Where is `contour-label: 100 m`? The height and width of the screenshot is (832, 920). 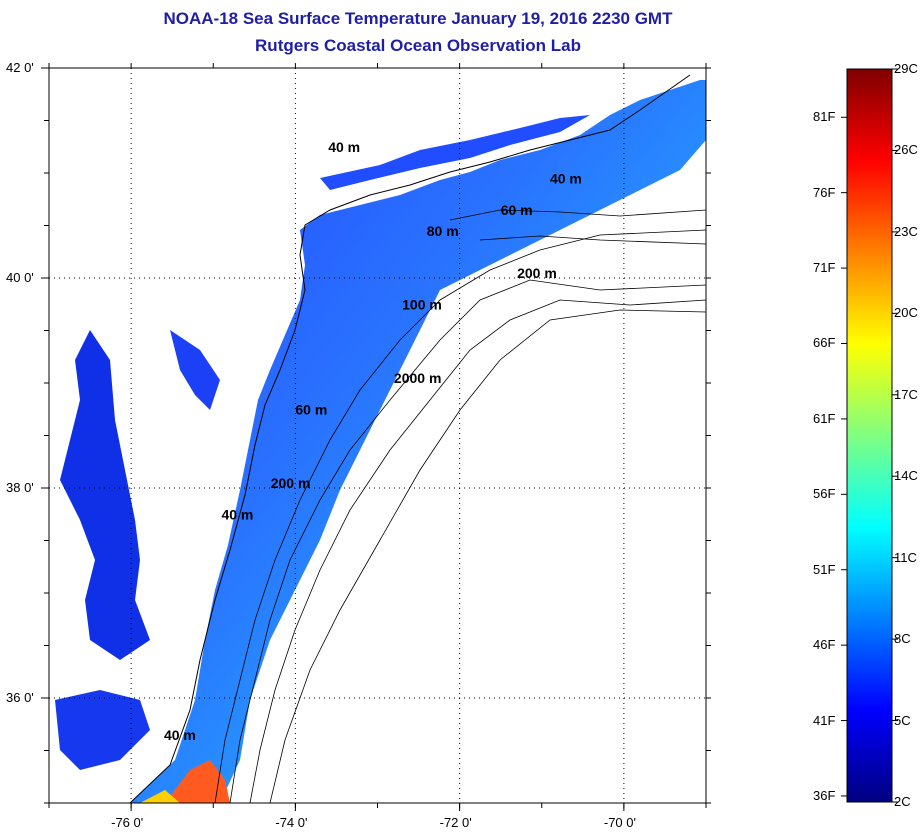
contour-label: 100 m is located at coordinates (422, 305).